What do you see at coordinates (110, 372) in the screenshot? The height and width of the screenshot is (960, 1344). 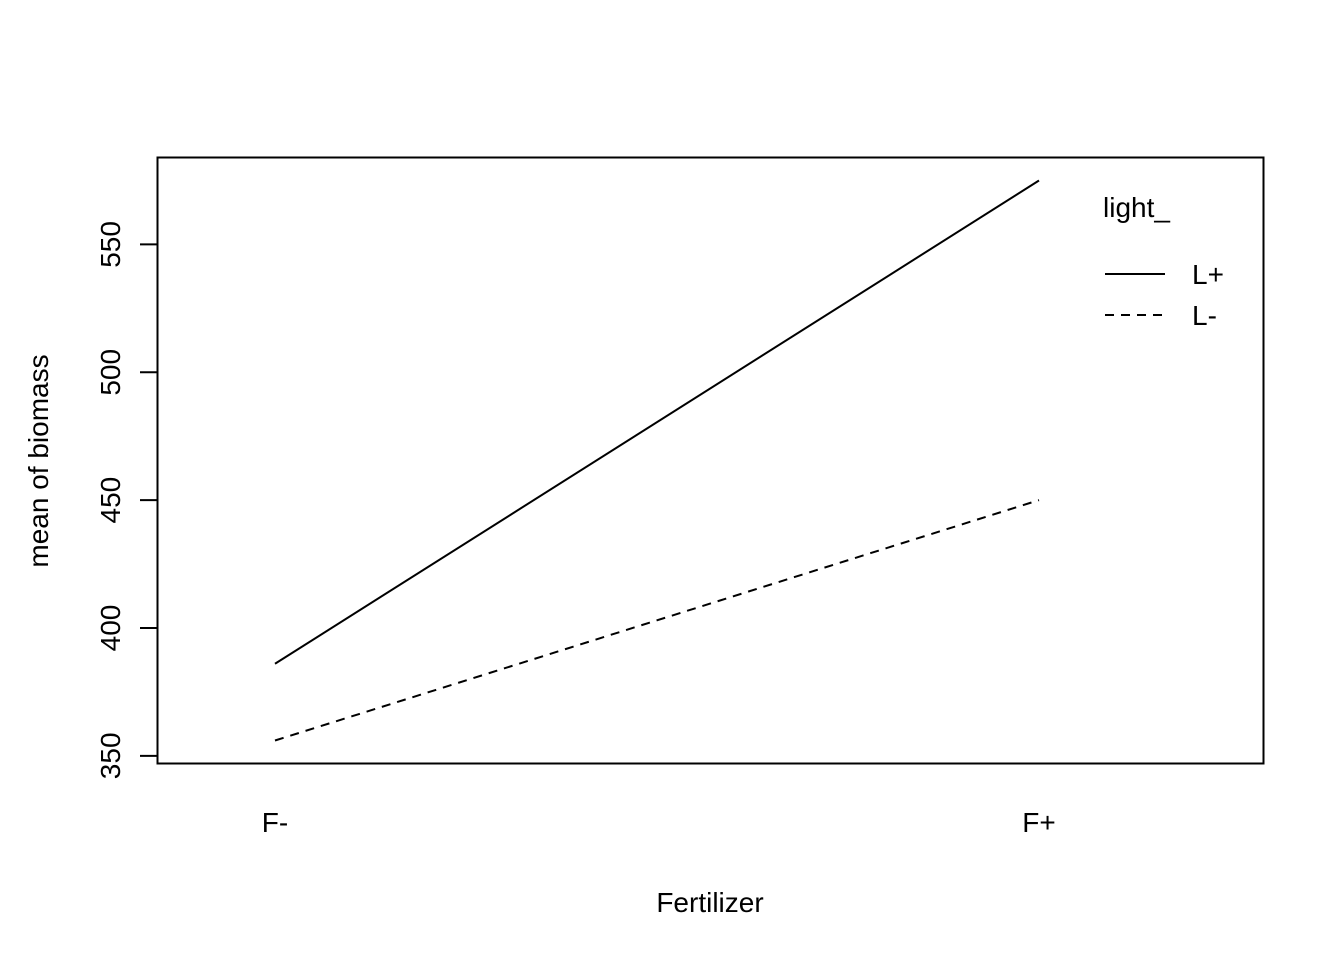 I see `y-tick-label: 500` at bounding box center [110, 372].